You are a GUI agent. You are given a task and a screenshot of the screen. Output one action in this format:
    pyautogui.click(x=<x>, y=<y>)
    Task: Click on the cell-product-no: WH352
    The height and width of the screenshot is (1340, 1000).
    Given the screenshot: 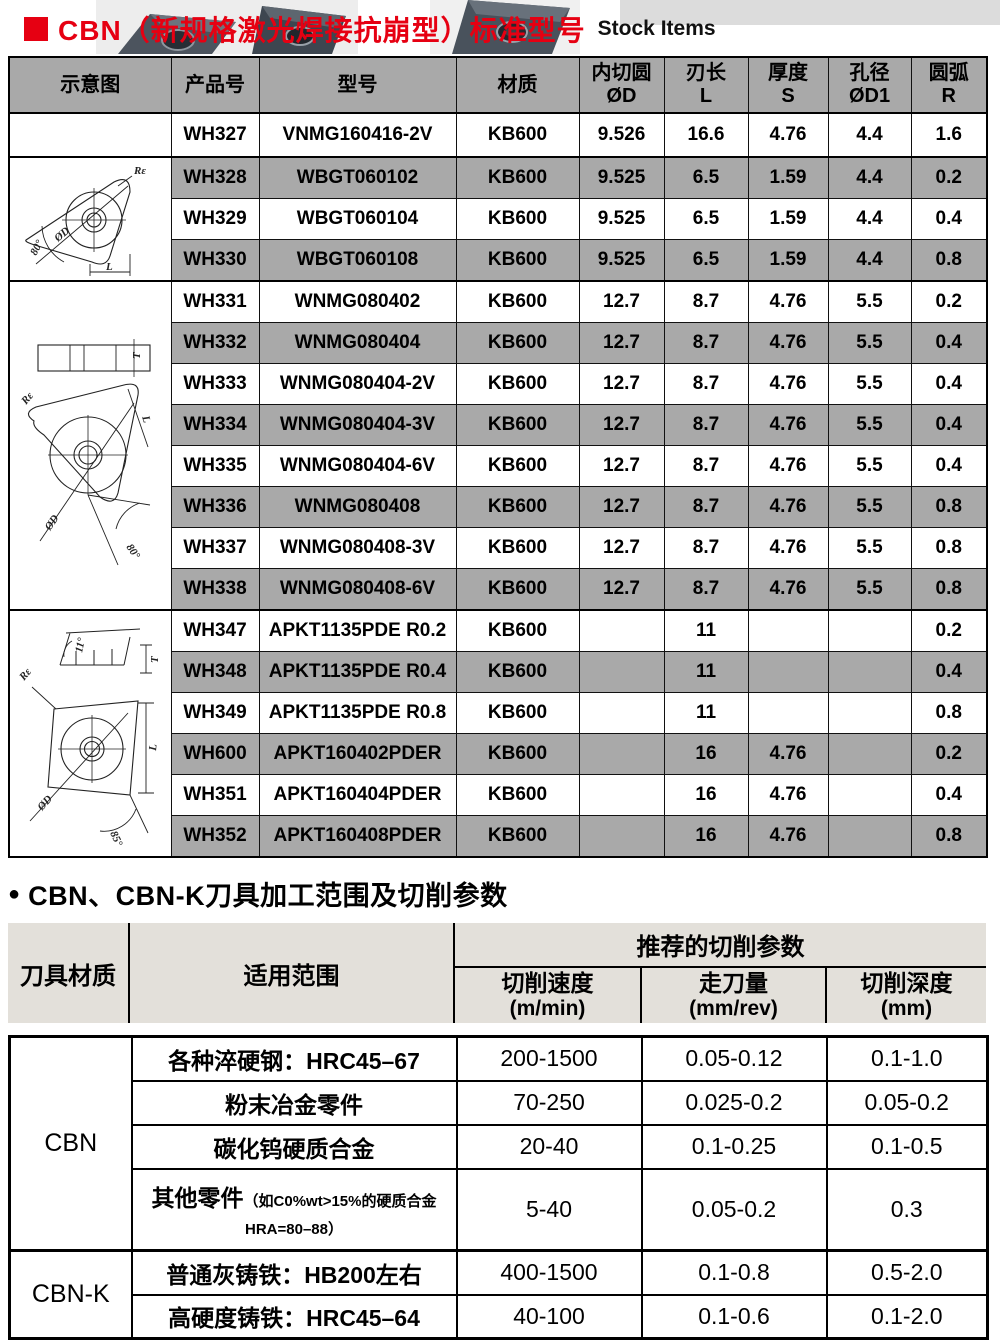 What is the action you would take?
    pyautogui.click(x=215, y=836)
    